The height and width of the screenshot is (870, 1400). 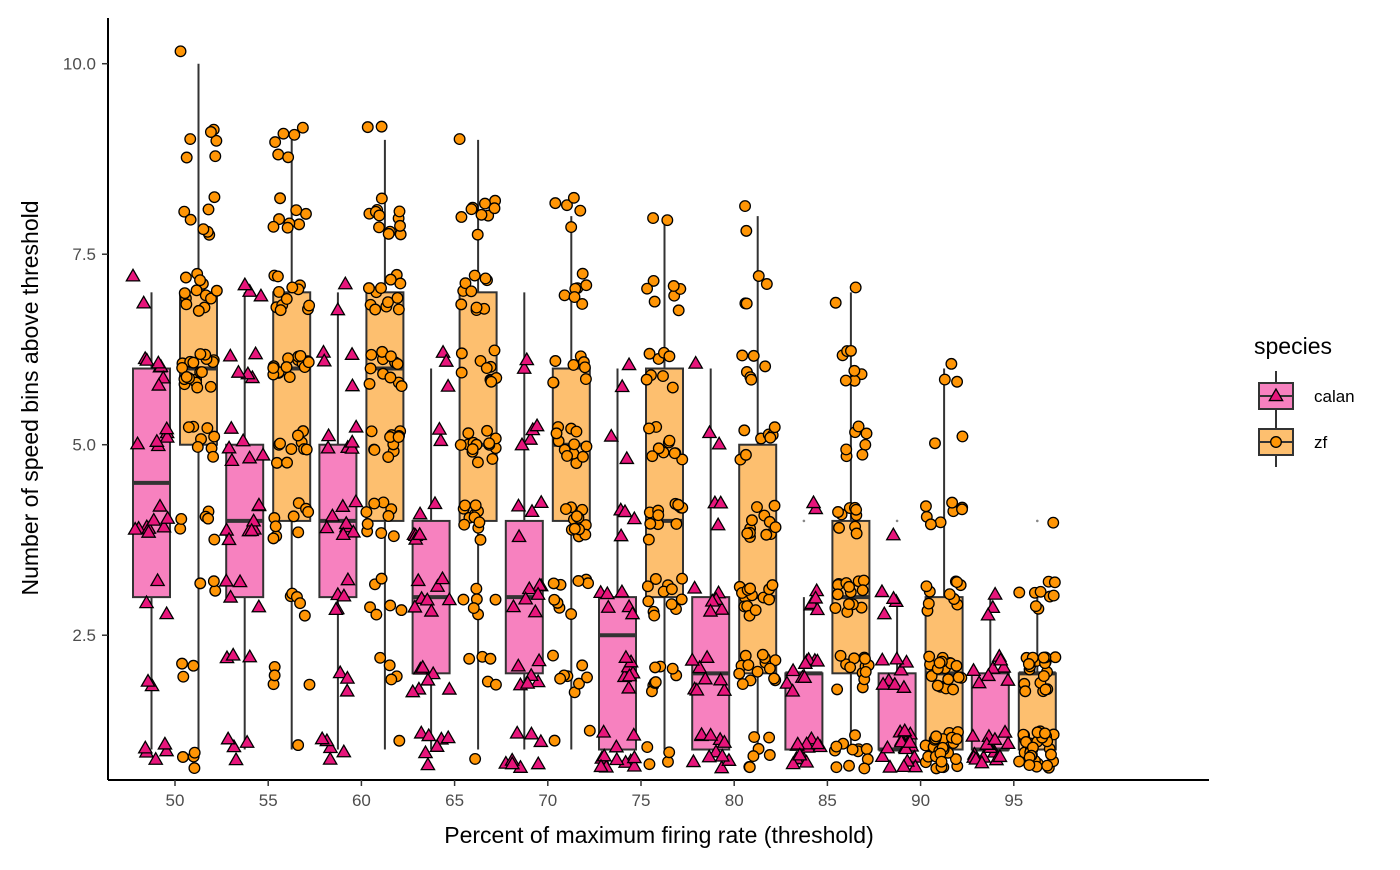 What do you see at coordinates (268, 800) in the screenshot?
I see `x-tick-label: 55` at bounding box center [268, 800].